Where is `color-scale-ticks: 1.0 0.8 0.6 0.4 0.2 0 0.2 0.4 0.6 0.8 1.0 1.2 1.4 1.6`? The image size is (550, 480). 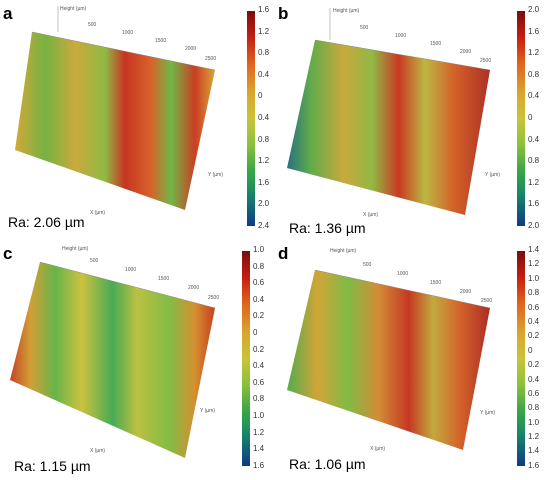 color-scale-ticks: 1.0 0.8 0.6 0.4 0.2 0 0.2 0.4 0.6 0.8 1.0 1.2 1.4 1.6 is located at coordinates (258, 357).